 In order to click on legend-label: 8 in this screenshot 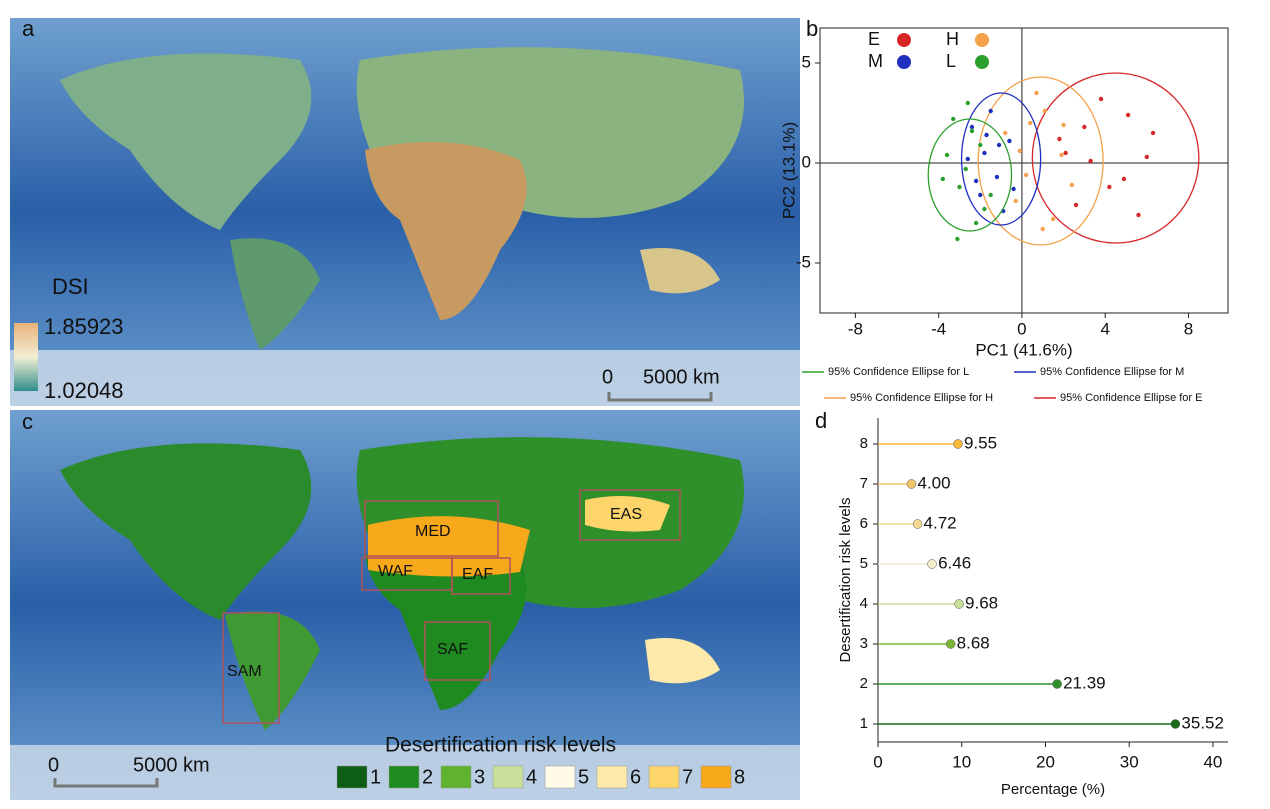, I will do `click(739, 777)`.